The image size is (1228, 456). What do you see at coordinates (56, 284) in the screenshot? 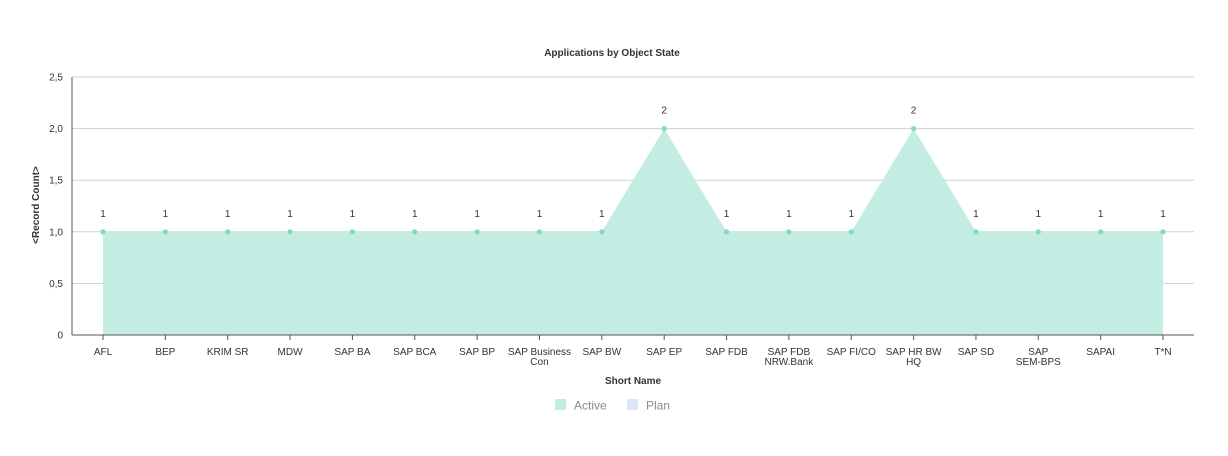
I see `y-tick-label: 0,5` at bounding box center [56, 284].